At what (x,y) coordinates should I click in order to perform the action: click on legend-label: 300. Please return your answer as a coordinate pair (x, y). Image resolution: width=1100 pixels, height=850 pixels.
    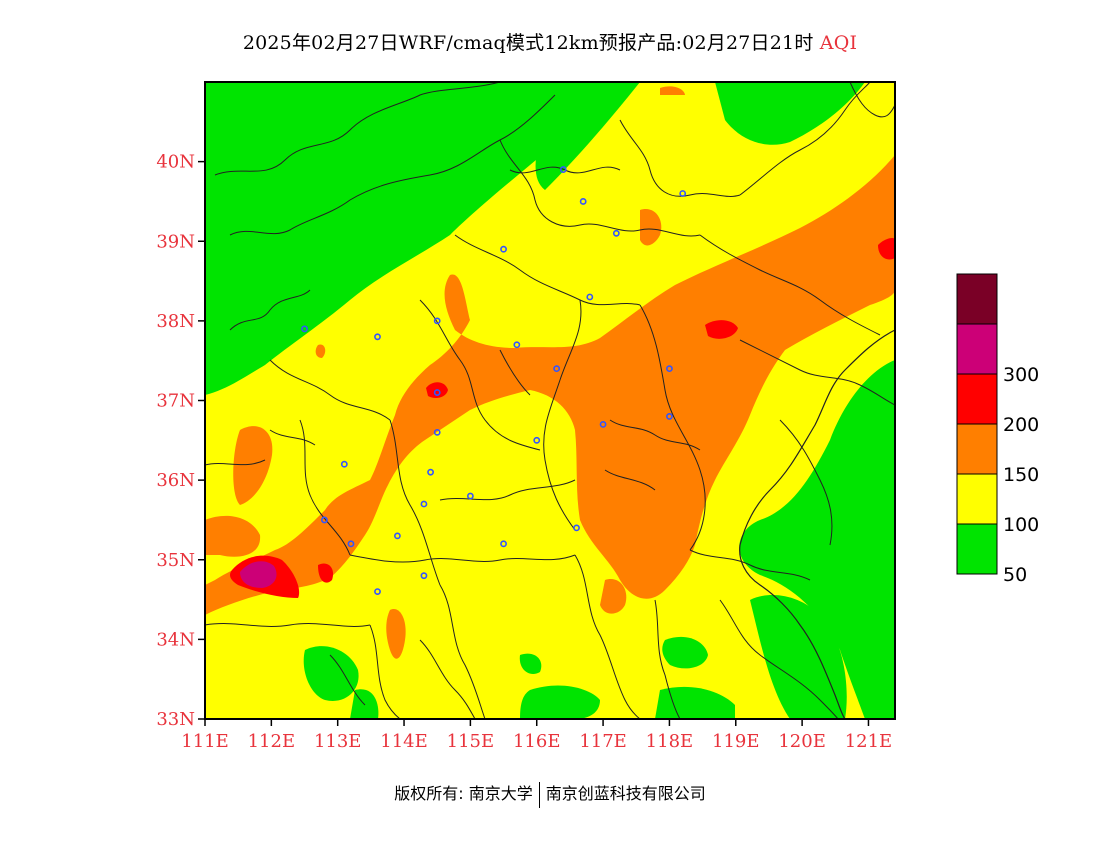
    Looking at the image, I should click on (1021, 375).